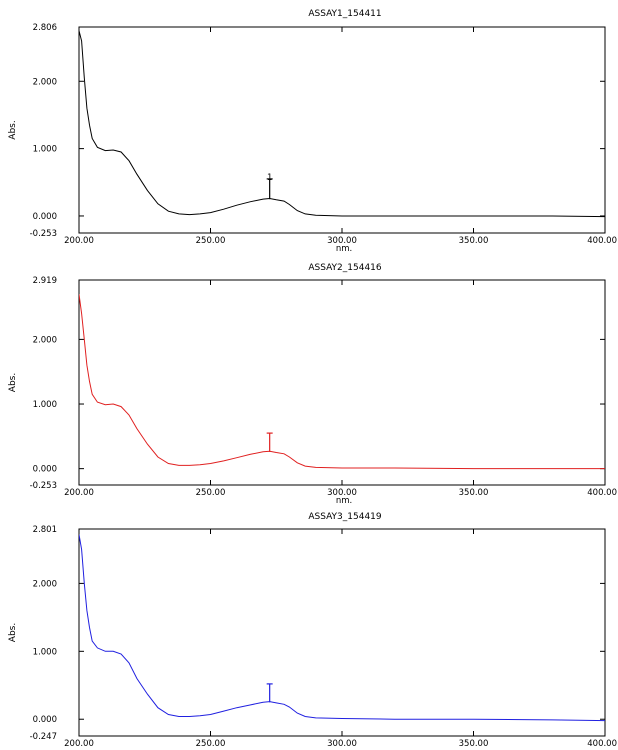 The width and height of the screenshot is (618, 750). Describe the element at coordinates (45, 281) in the screenshot. I see `y-tick-label: 2.919` at that location.